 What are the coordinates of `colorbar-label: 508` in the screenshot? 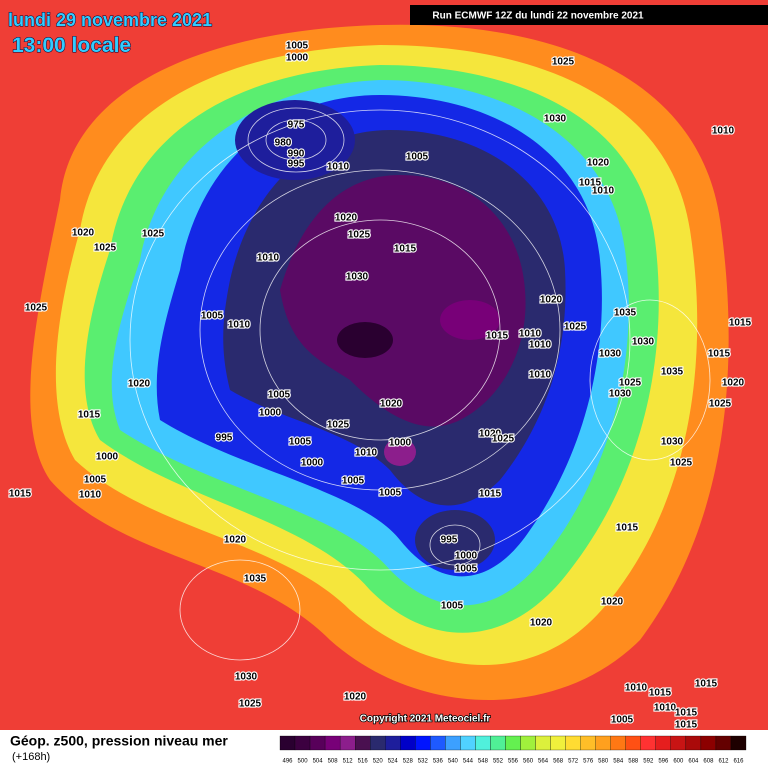 It's located at (333, 762).